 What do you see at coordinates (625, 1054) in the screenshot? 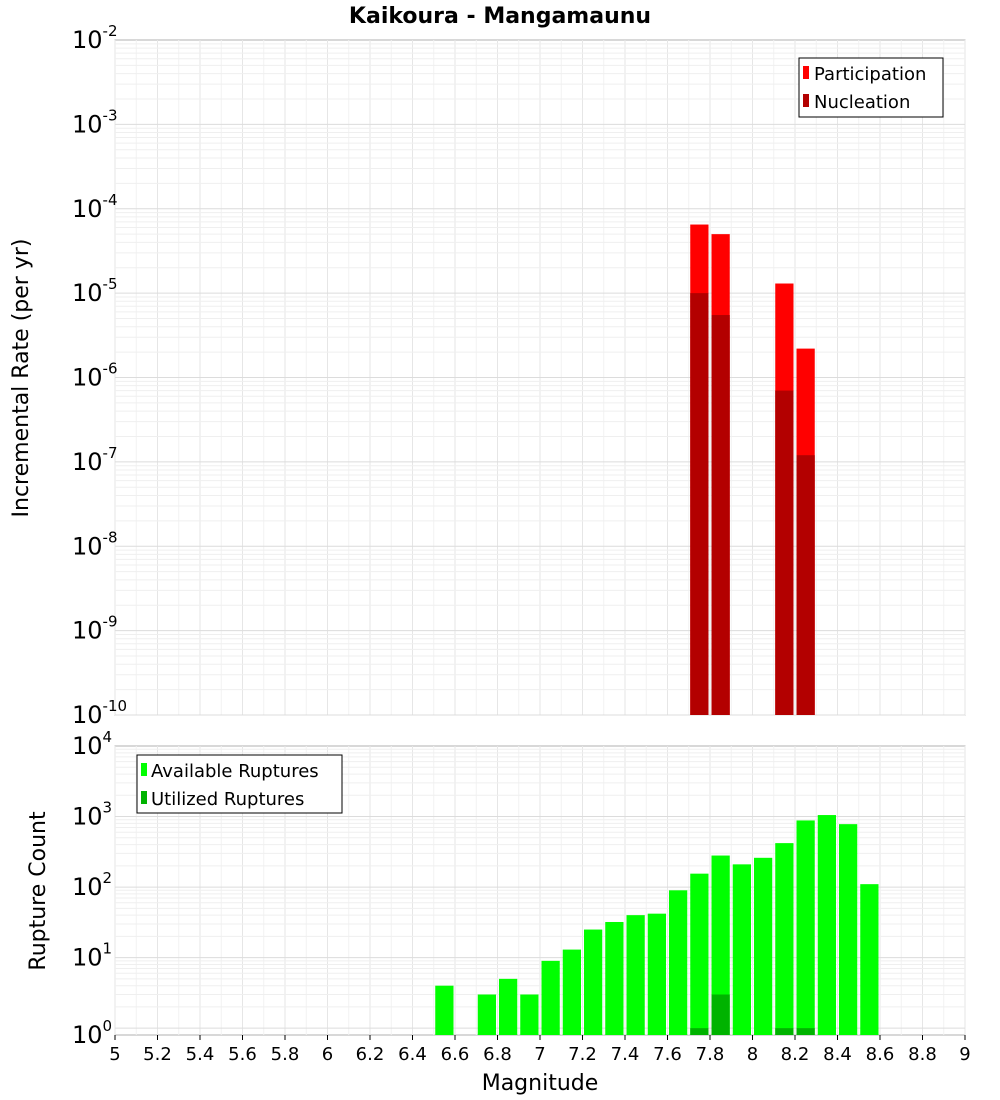
I see `x-tick-label: 7.4` at bounding box center [625, 1054].